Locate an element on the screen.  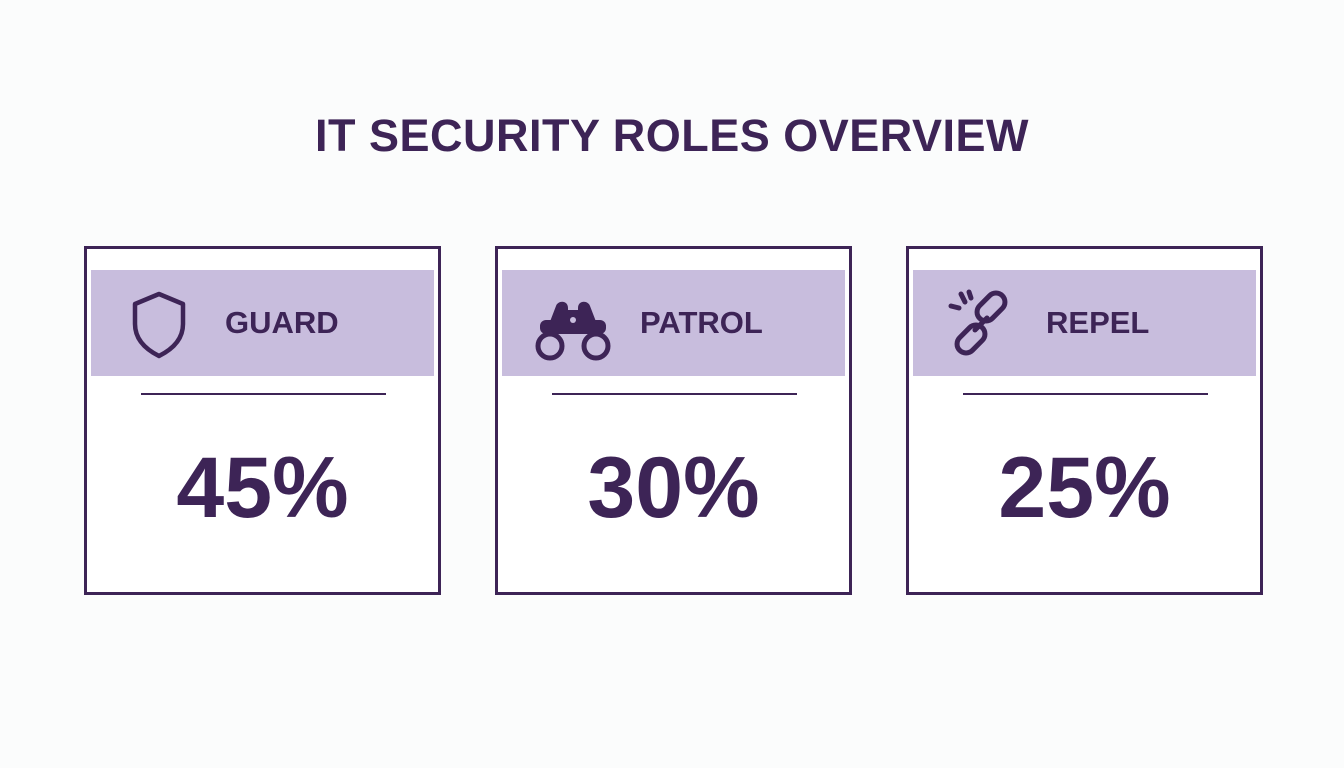
card-header: GUARD is located at coordinates (262, 323).